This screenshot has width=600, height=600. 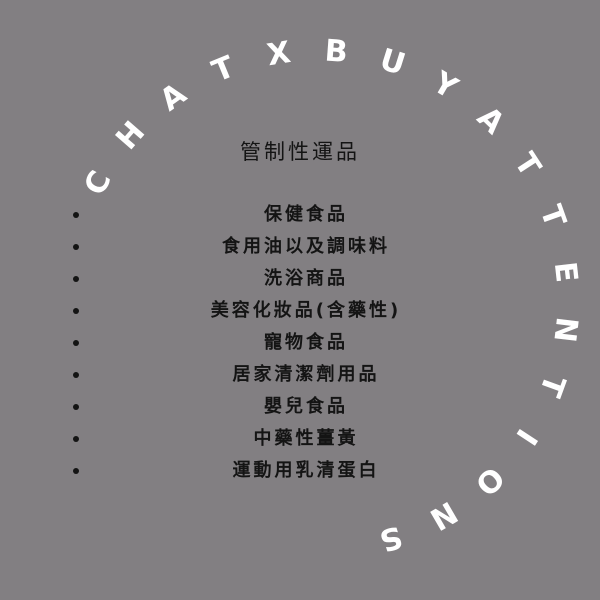 What do you see at coordinates (565, 272) in the screenshot?
I see `arc-letter: E` at bounding box center [565, 272].